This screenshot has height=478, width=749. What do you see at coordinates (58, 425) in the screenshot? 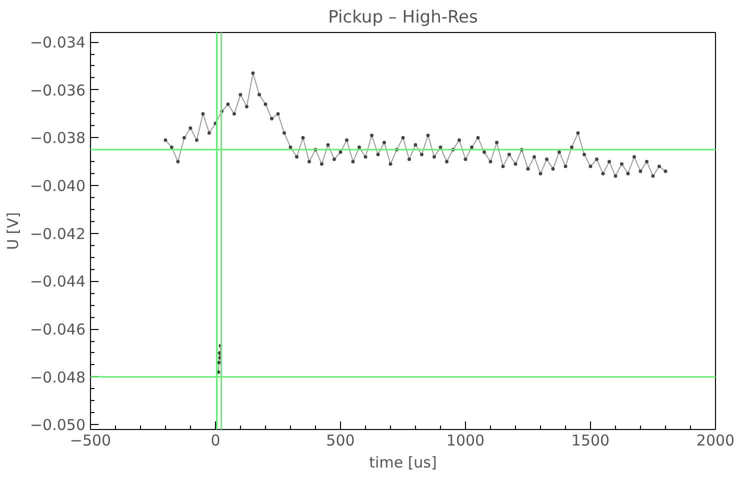
I see `y-tick-label: −0.050` at bounding box center [58, 425].